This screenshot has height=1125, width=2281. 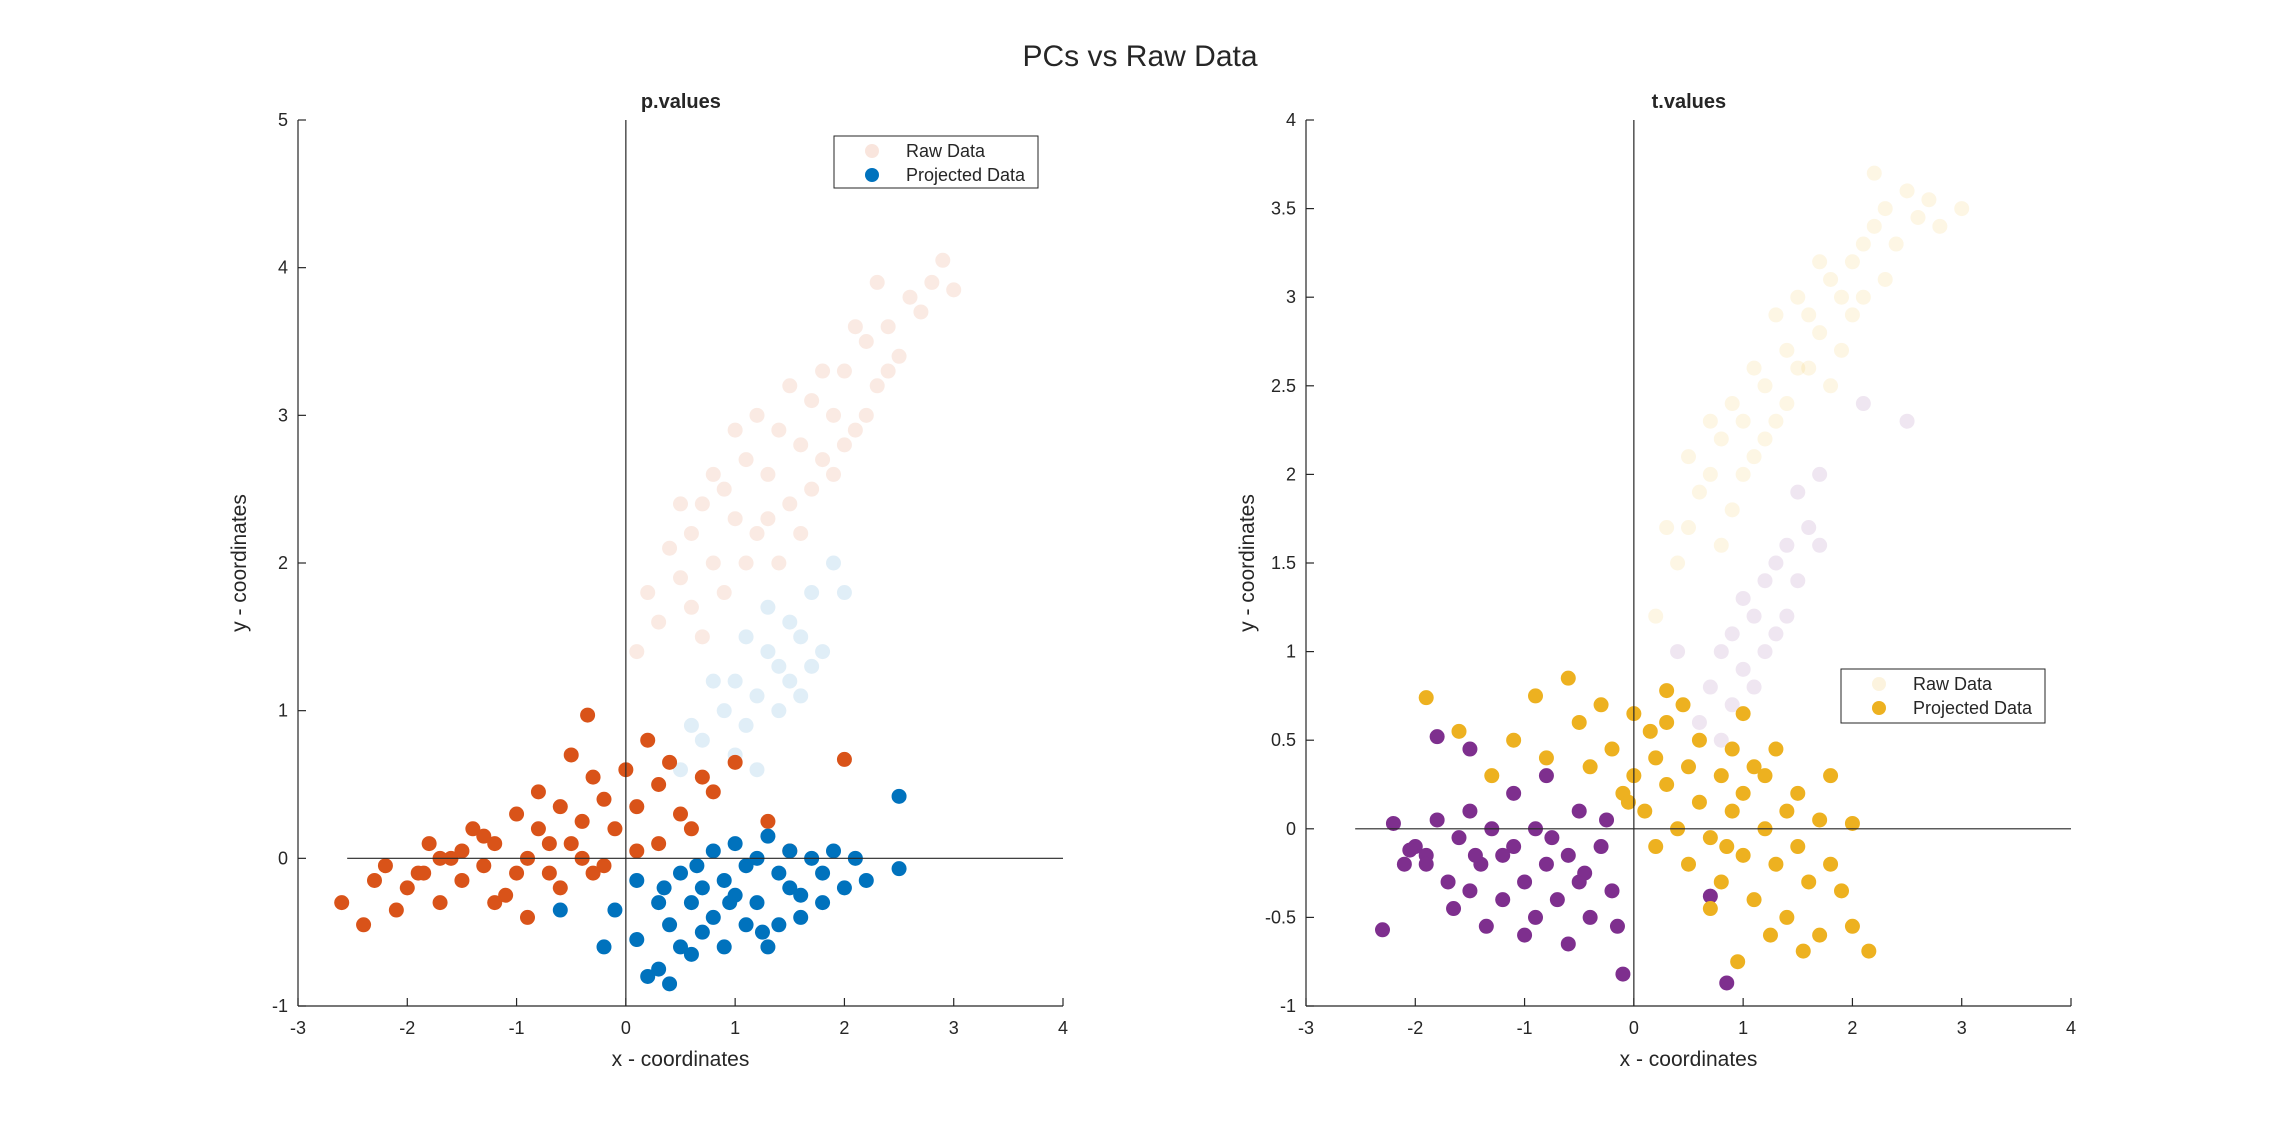 I want to click on t-values-legend-raw-marker, so click(x=1879, y=684).